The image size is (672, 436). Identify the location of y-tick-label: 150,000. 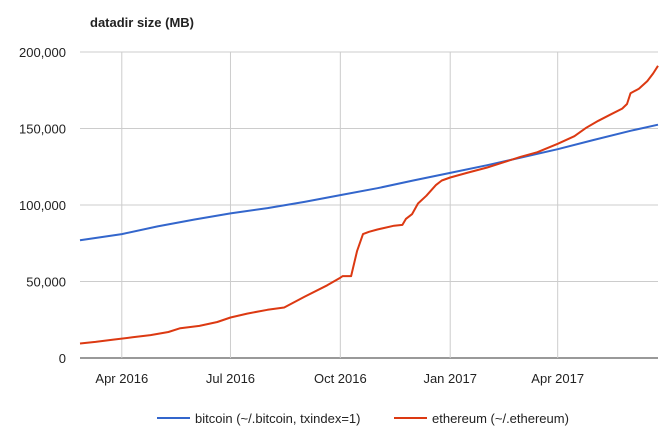
(42, 129).